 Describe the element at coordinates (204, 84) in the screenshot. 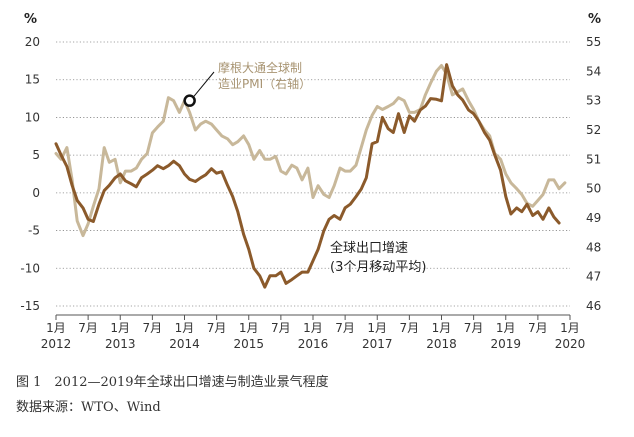

I see `pmi-leader-line` at that location.